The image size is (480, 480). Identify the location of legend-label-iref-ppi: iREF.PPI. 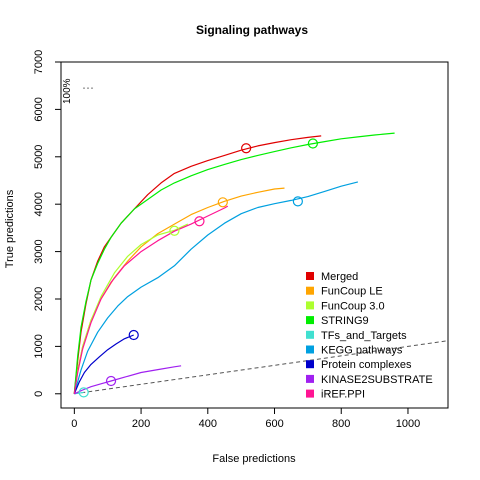
(343, 395).